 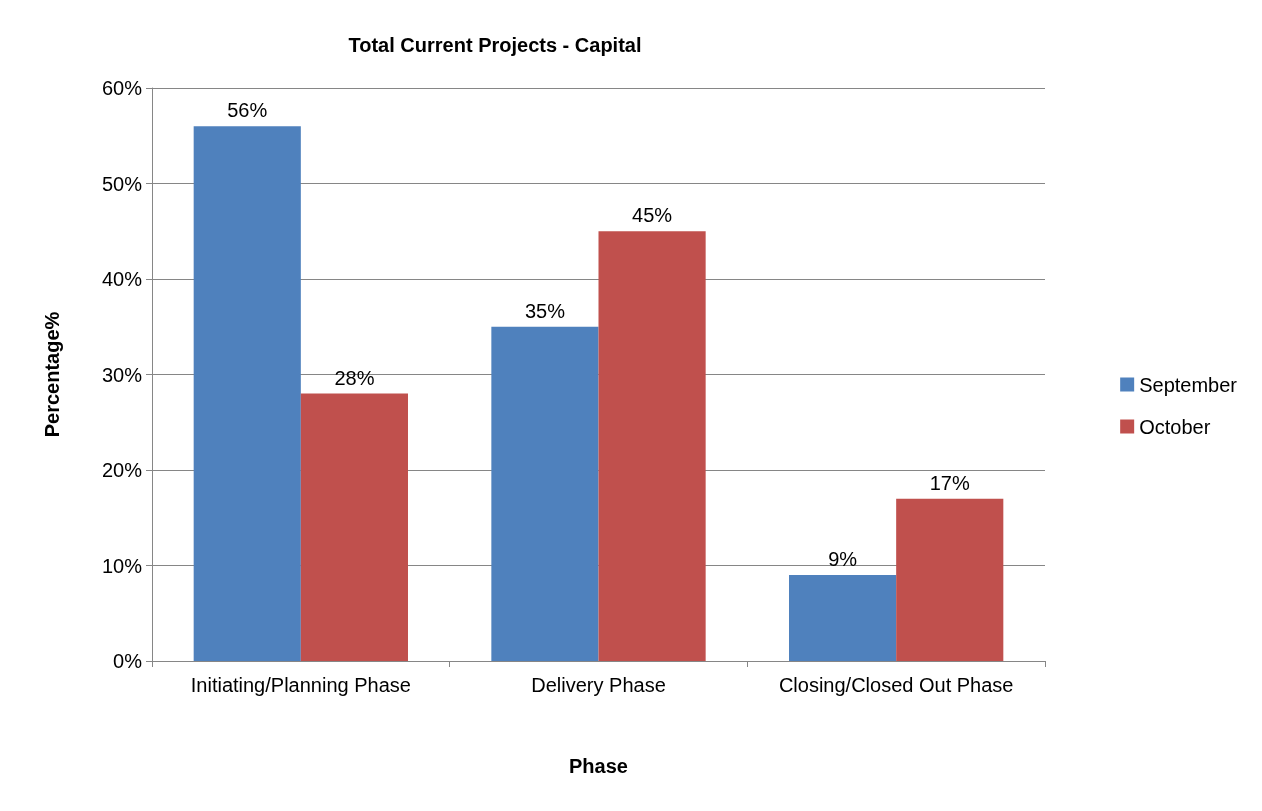 I want to click on y-tick-label: 50%, so click(x=122, y=183).